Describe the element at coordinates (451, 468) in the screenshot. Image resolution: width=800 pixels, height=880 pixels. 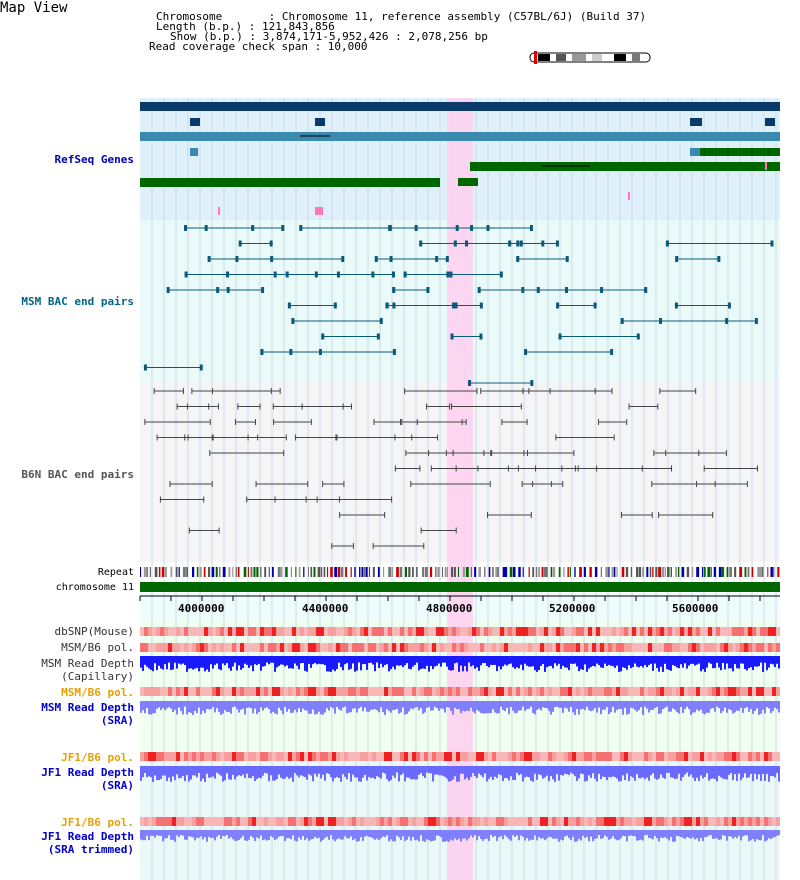
I see `b6n-bac-end-pairs-track` at that location.